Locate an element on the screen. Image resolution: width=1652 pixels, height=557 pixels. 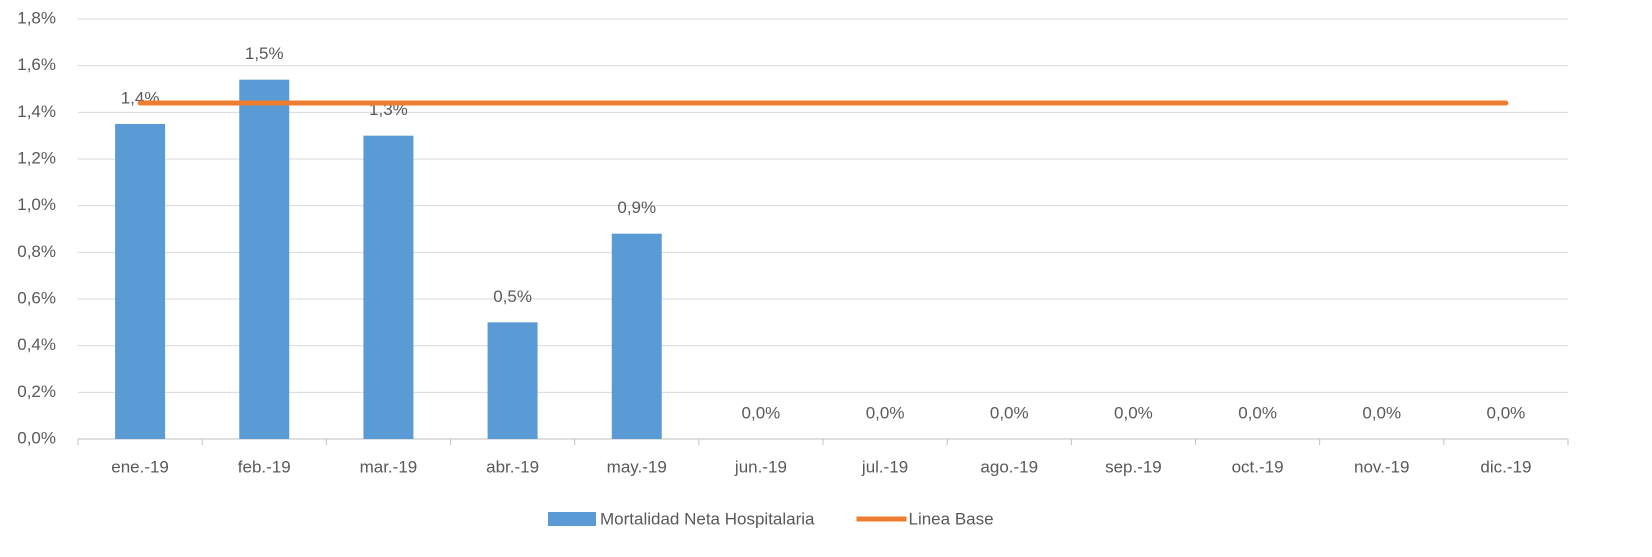
data-label: 0,9% is located at coordinates (636, 207).